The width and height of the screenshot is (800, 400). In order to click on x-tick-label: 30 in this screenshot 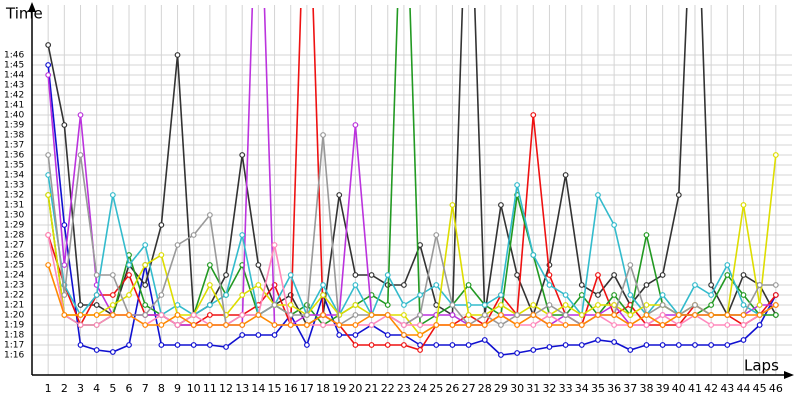, I will do `click(517, 388)`.